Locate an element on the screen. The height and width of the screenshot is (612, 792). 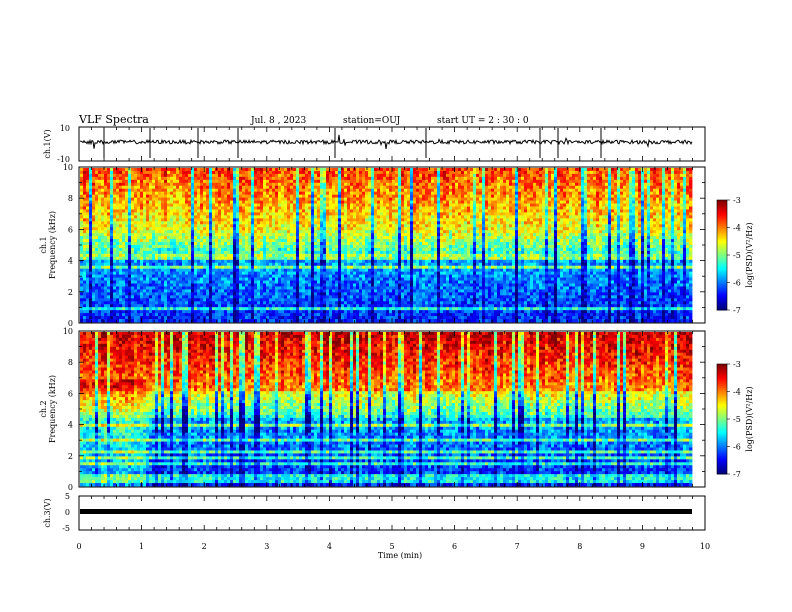
ch1-waveform-ylabel: ch.1(V) is located at coordinates (47, 143).